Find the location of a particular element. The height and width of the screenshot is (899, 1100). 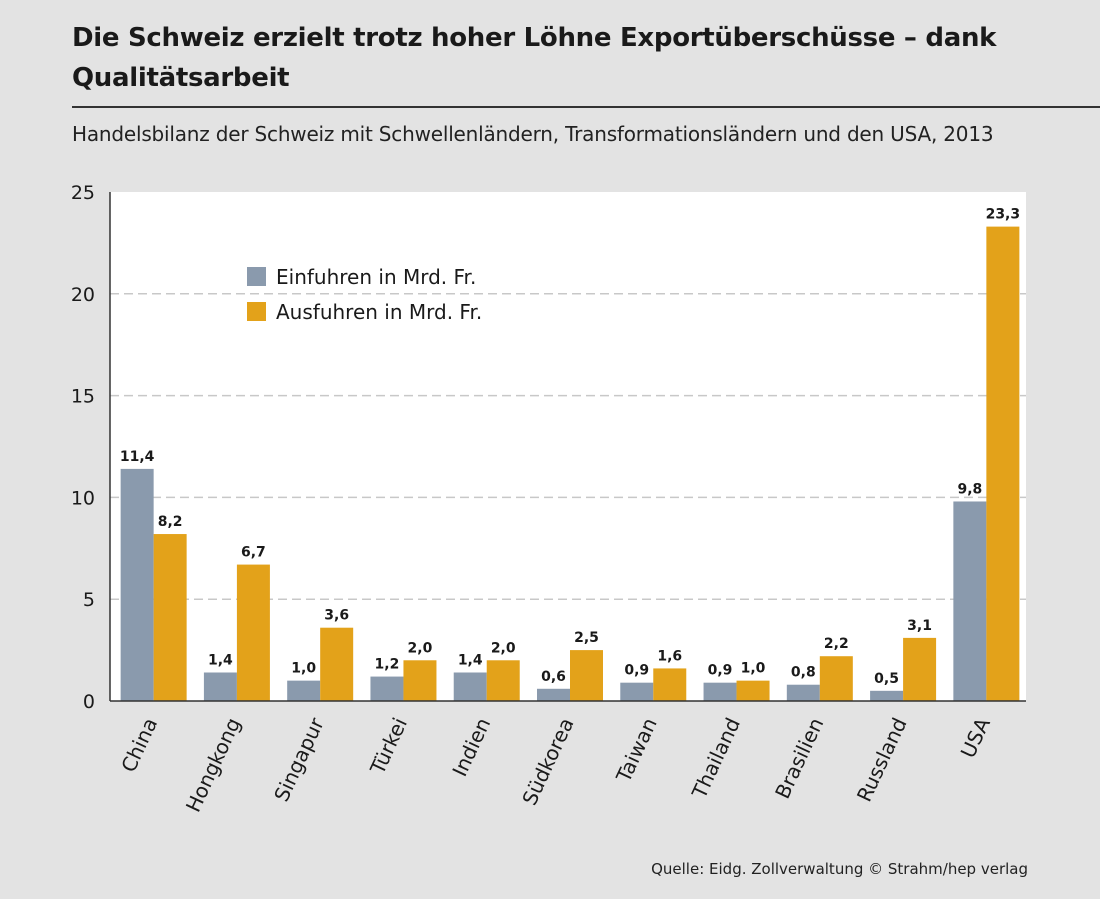

bar-imports-hongkong is located at coordinates (220, 686).